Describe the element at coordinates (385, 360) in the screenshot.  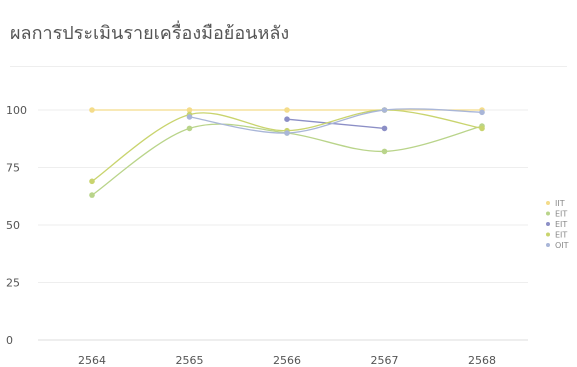
I see `x-tick-label: 2567` at that location.